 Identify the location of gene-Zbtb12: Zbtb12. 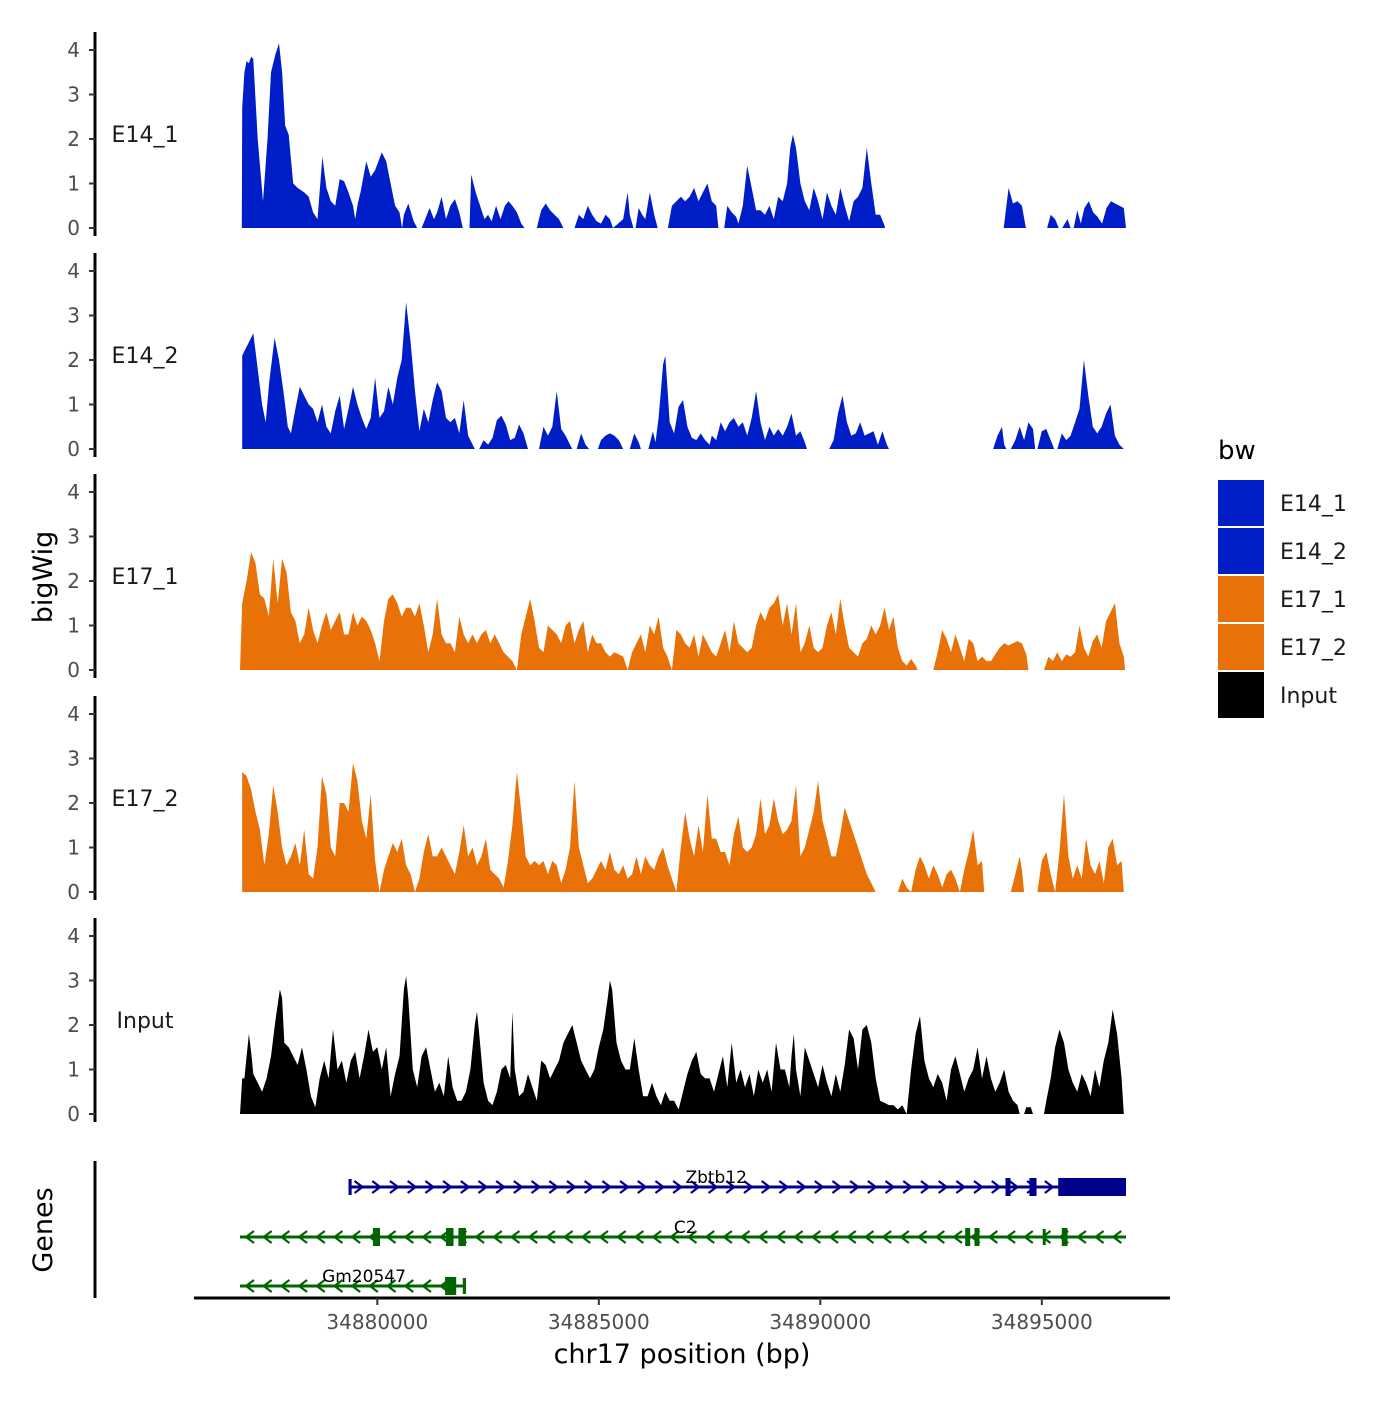
(737, 1182).